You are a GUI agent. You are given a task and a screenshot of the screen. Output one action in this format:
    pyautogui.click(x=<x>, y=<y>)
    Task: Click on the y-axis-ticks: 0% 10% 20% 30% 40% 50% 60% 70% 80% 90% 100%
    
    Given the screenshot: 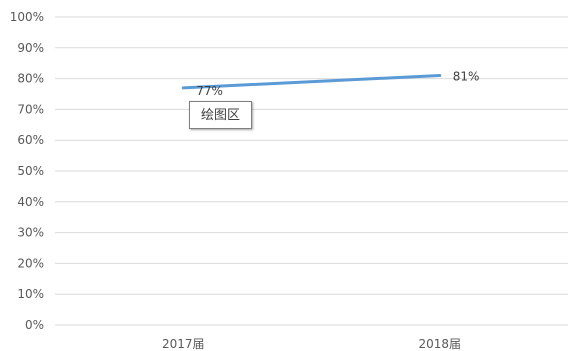 What is the action you would take?
    pyautogui.click(x=27, y=171)
    